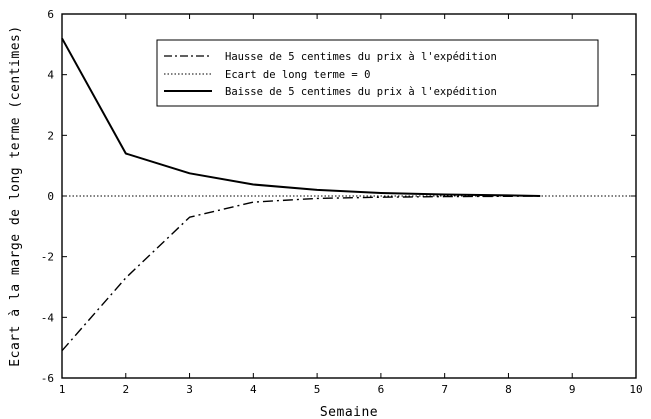  What do you see at coordinates (635, 389) in the screenshot?
I see `x-tick-label: 10` at bounding box center [635, 389].